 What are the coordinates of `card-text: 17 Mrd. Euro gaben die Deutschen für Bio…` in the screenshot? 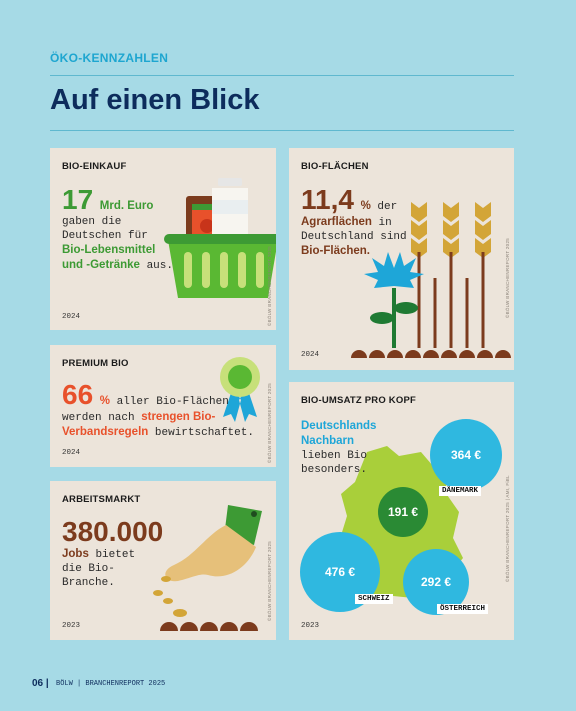 It's located at (118, 229).